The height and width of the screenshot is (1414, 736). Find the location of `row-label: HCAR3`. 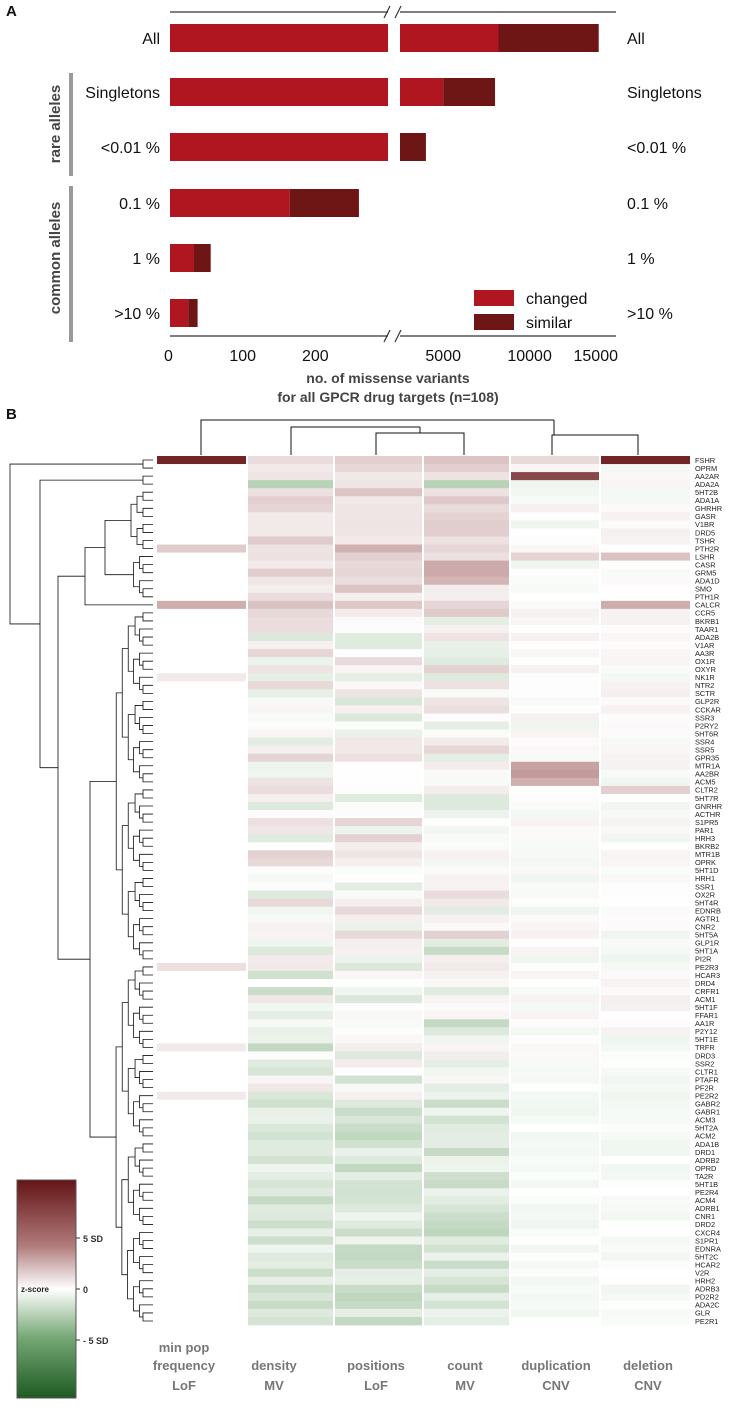

row-label: HCAR3 is located at coordinates (707, 975).